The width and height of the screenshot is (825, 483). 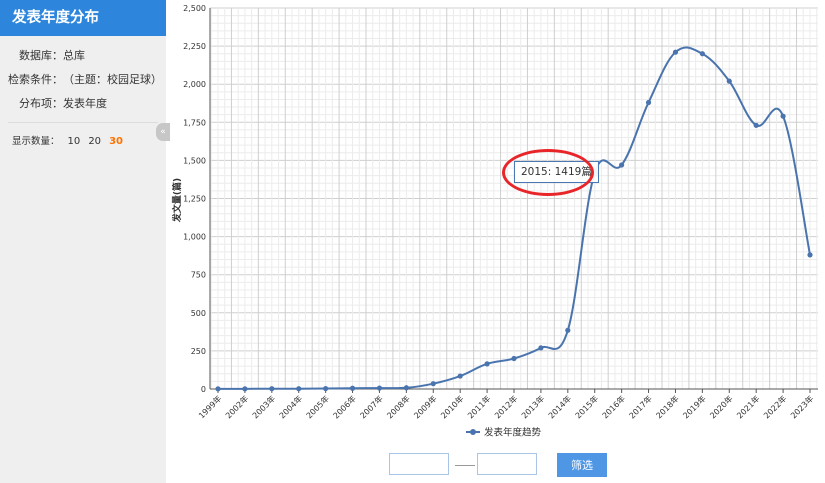 What do you see at coordinates (465, 465) in the screenshot?
I see `range-separator` at bounding box center [465, 465].